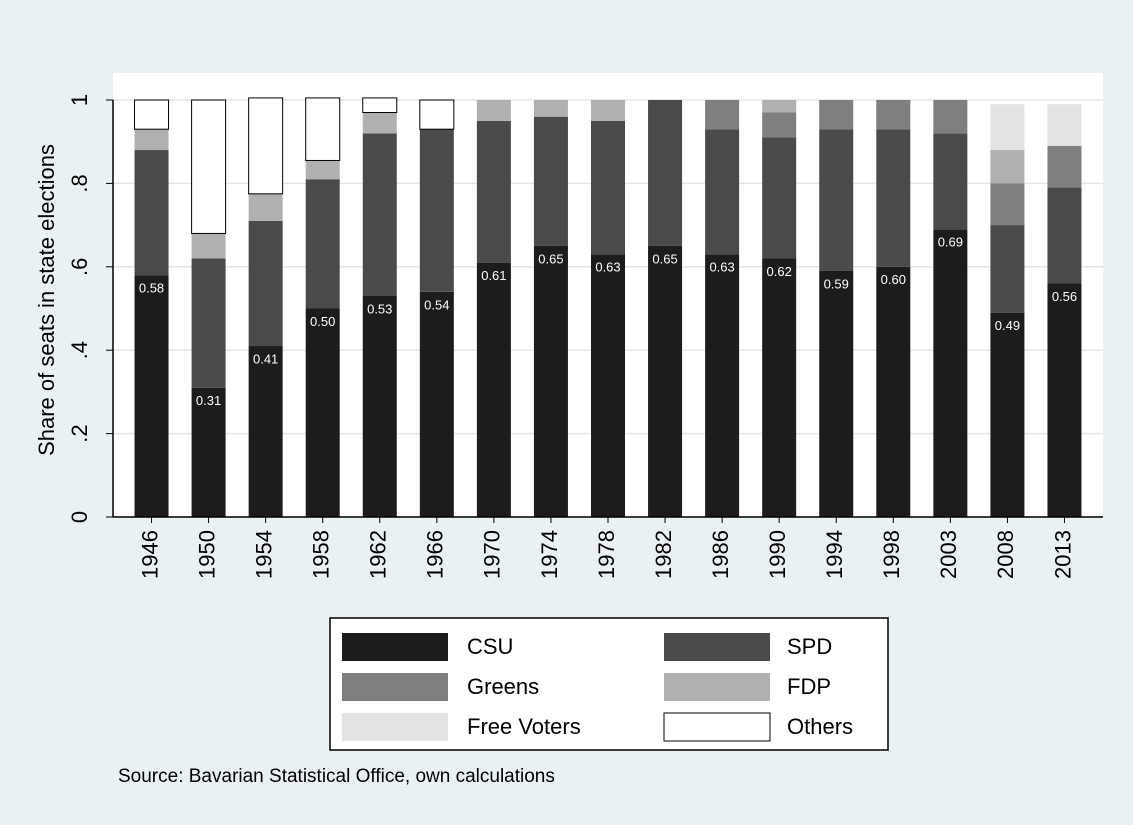 The image size is (1133, 825). Describe the element at coordinates (524, 726) in the screenshot. I see `legend-label: Free Voters` at that location.